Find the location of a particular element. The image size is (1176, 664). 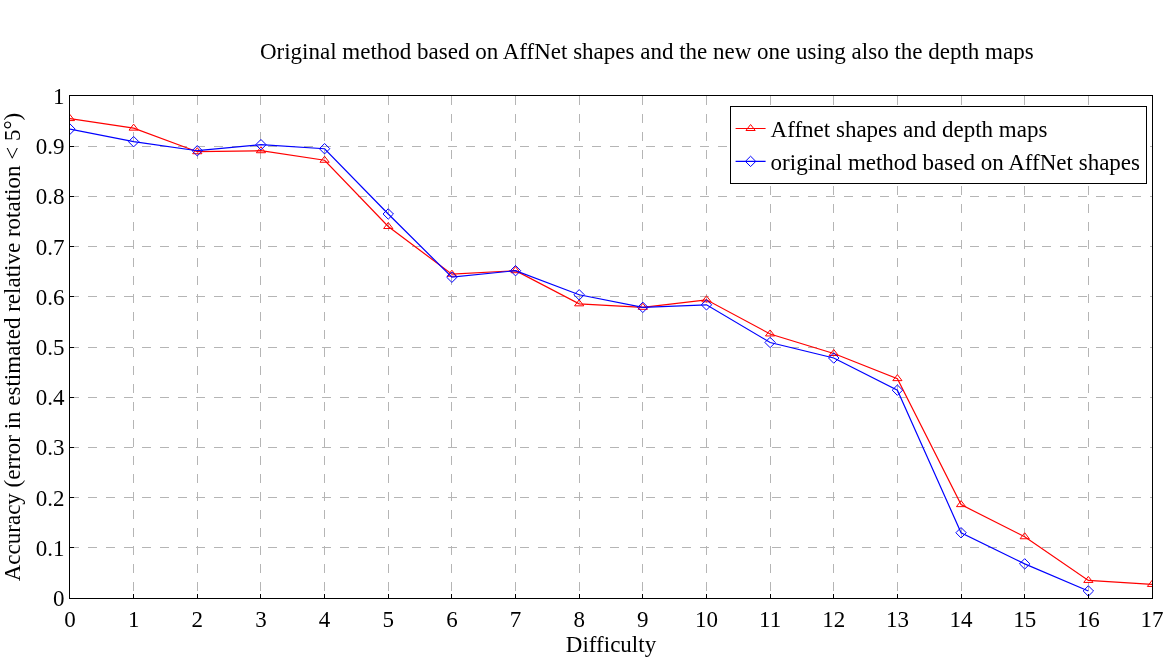

y-tick-label: 0.5 is located at coordinates (50, 348).